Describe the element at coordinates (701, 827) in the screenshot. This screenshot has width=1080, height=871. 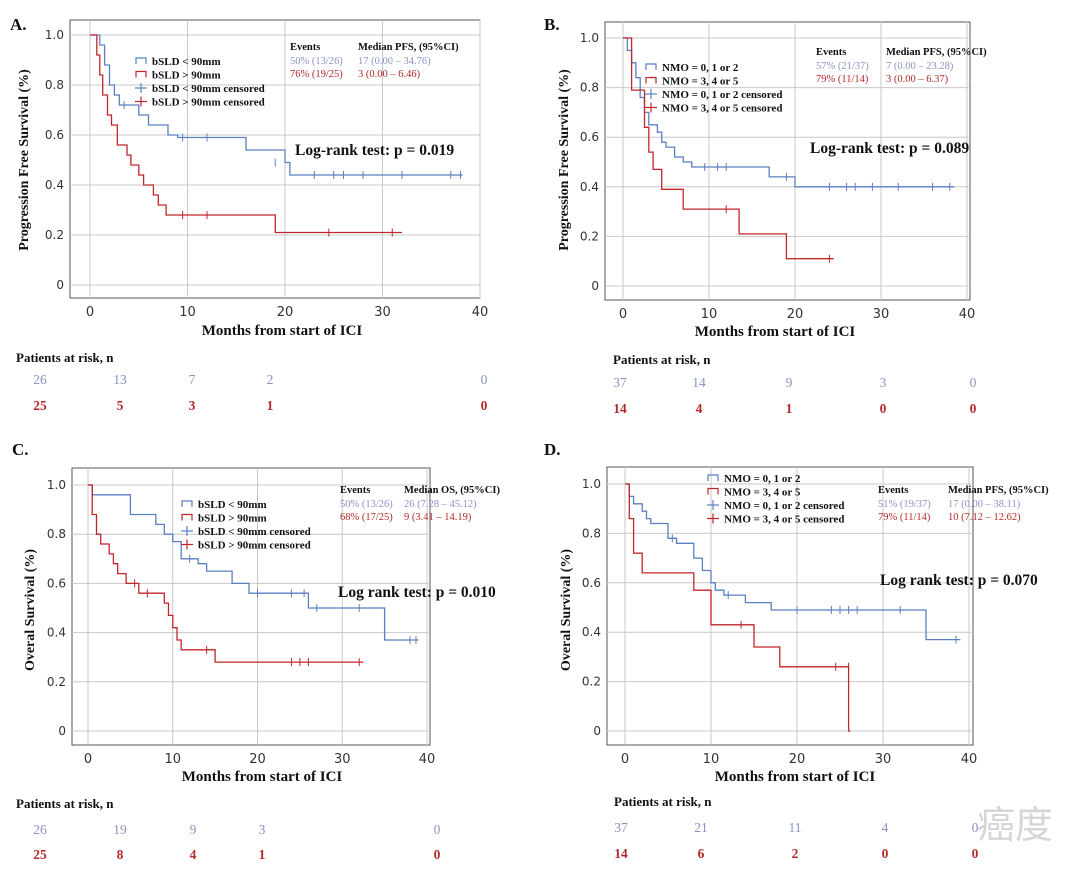
I see `risk-count: 21` at that location.